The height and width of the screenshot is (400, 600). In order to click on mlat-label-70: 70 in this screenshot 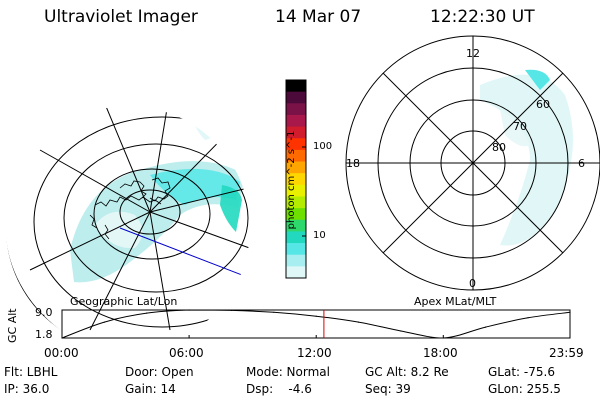, I will do `click(520, 126)`.